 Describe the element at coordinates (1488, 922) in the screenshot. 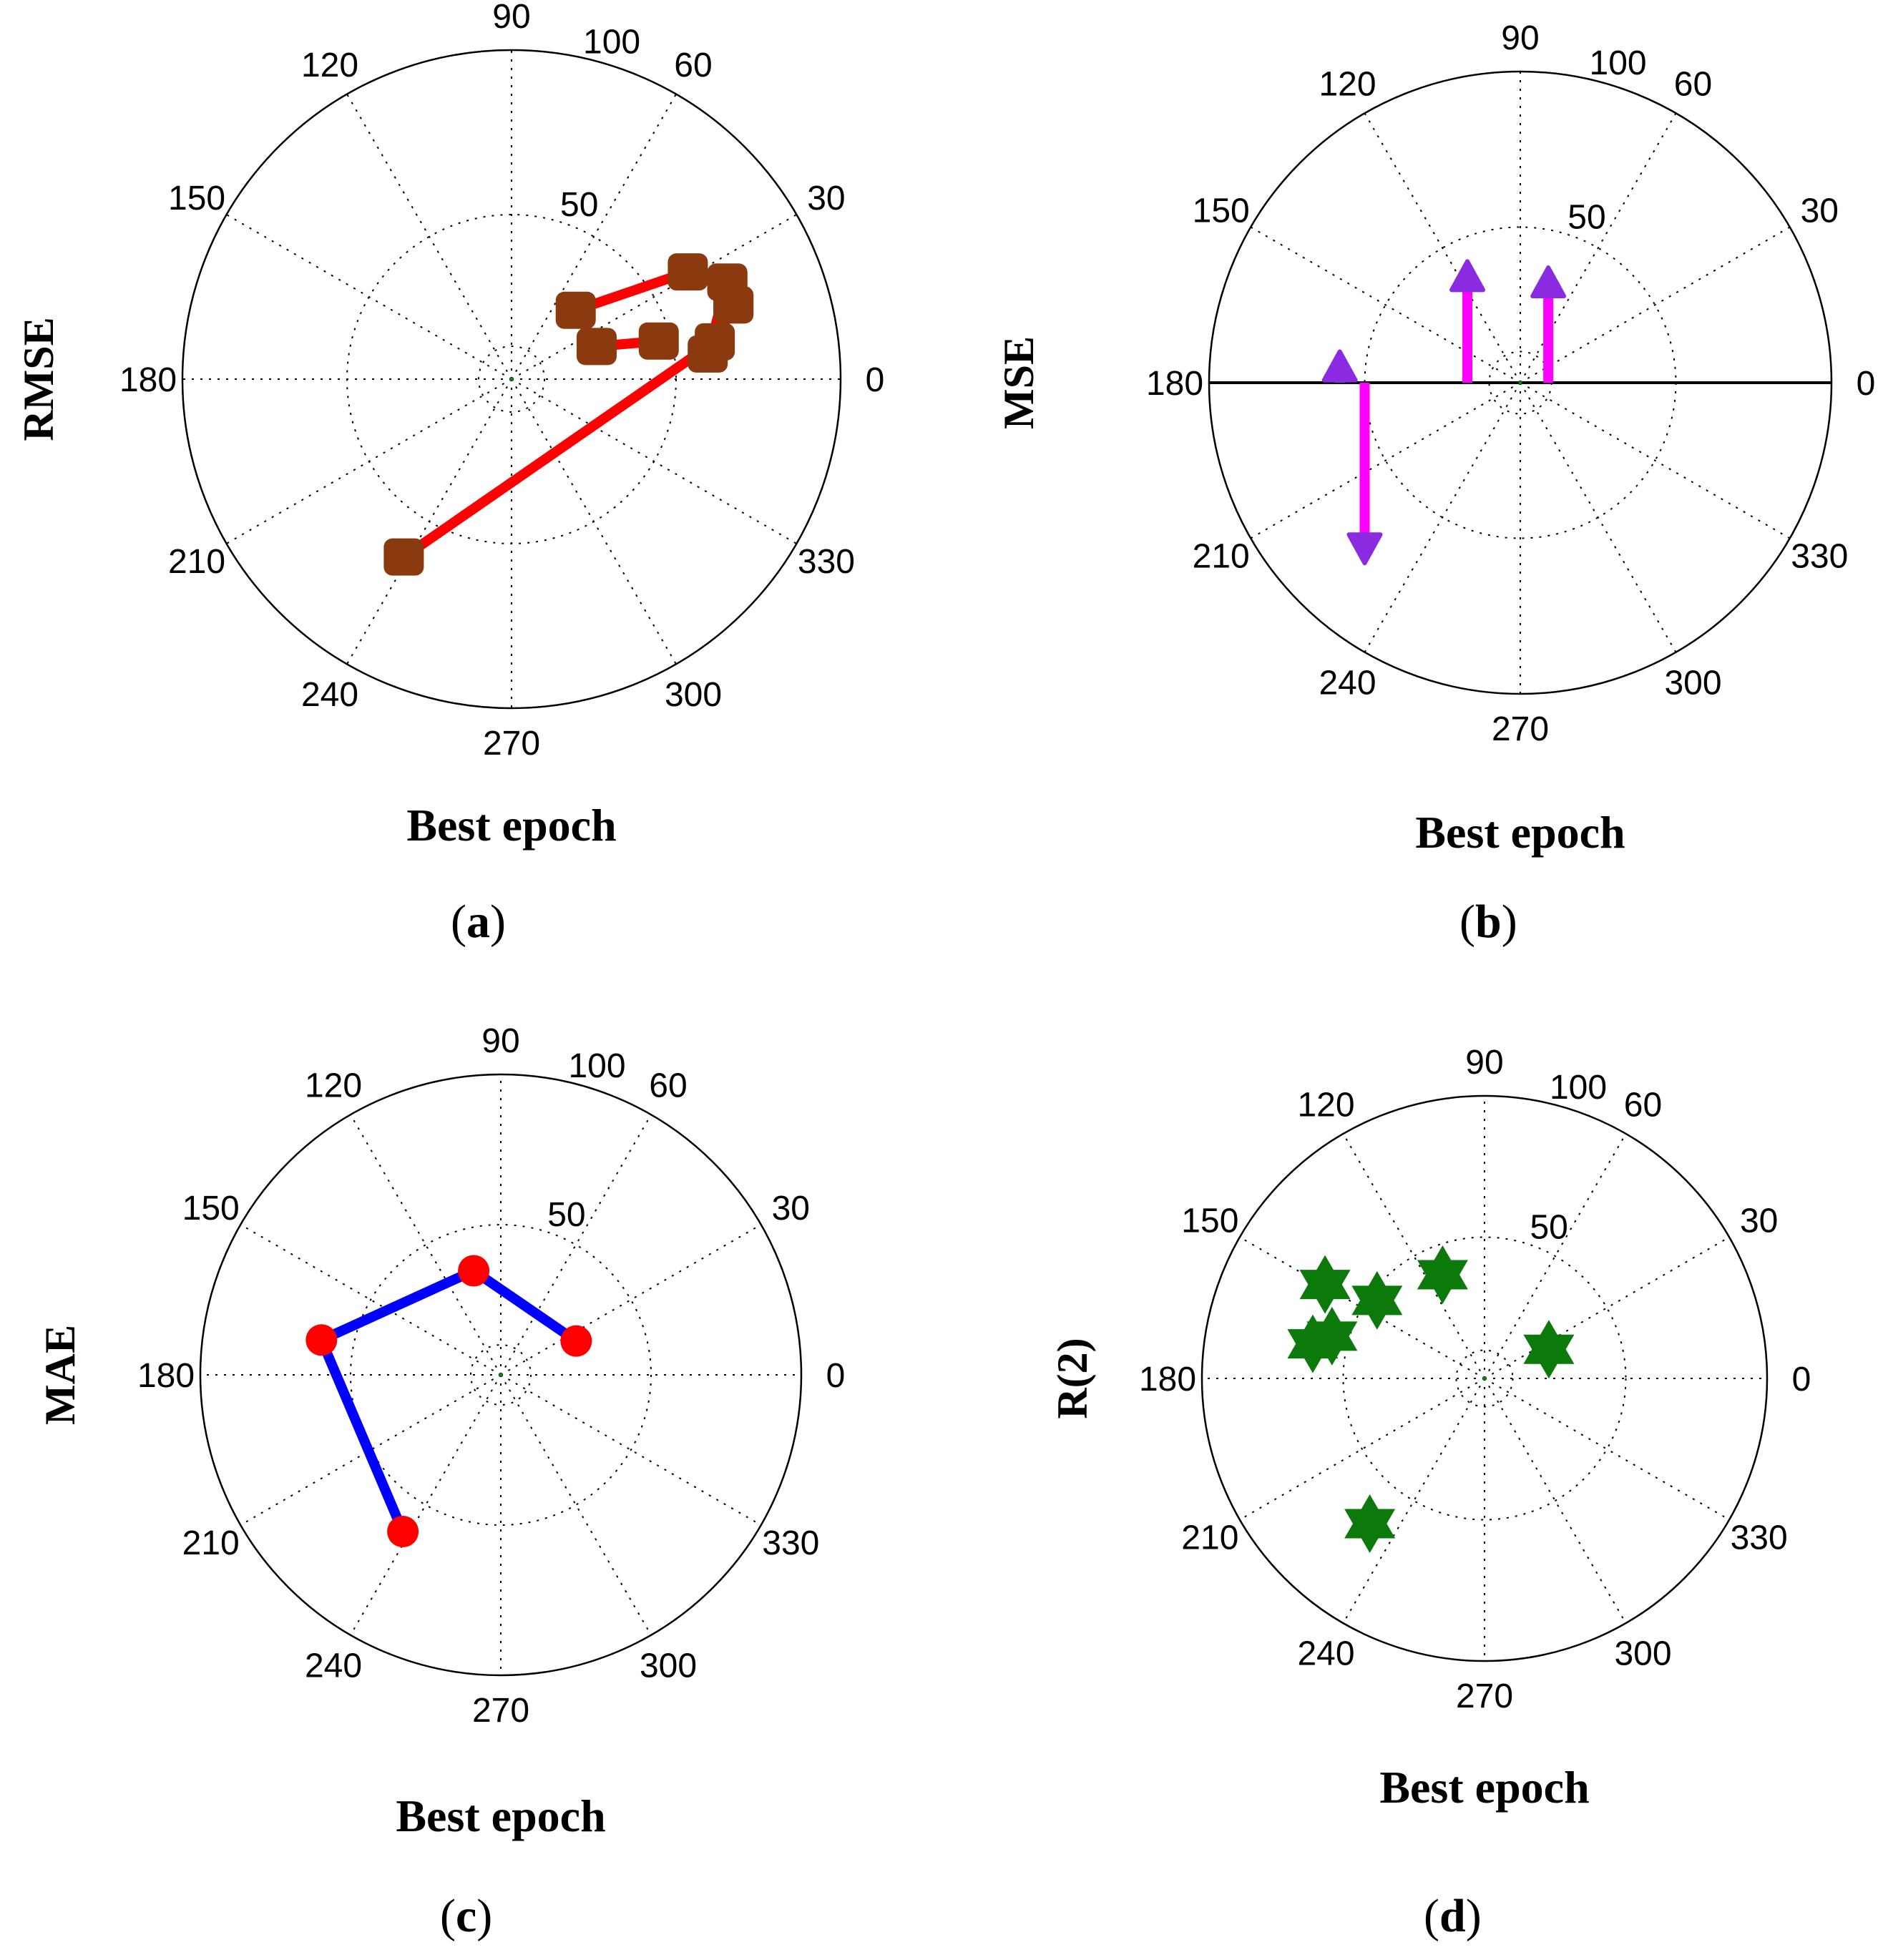

I see `panel-caption: (b)` at that location.